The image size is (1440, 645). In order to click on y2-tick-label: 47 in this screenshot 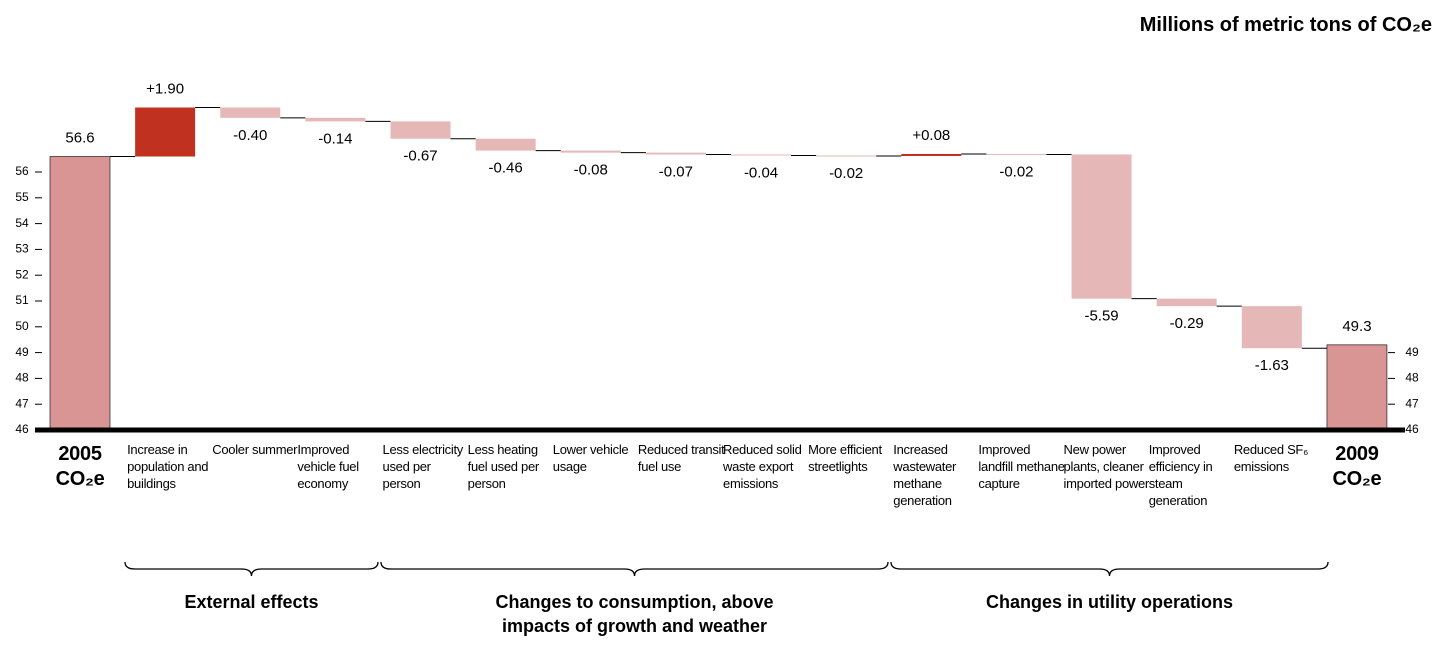, I will do `click(1412, 403)`.